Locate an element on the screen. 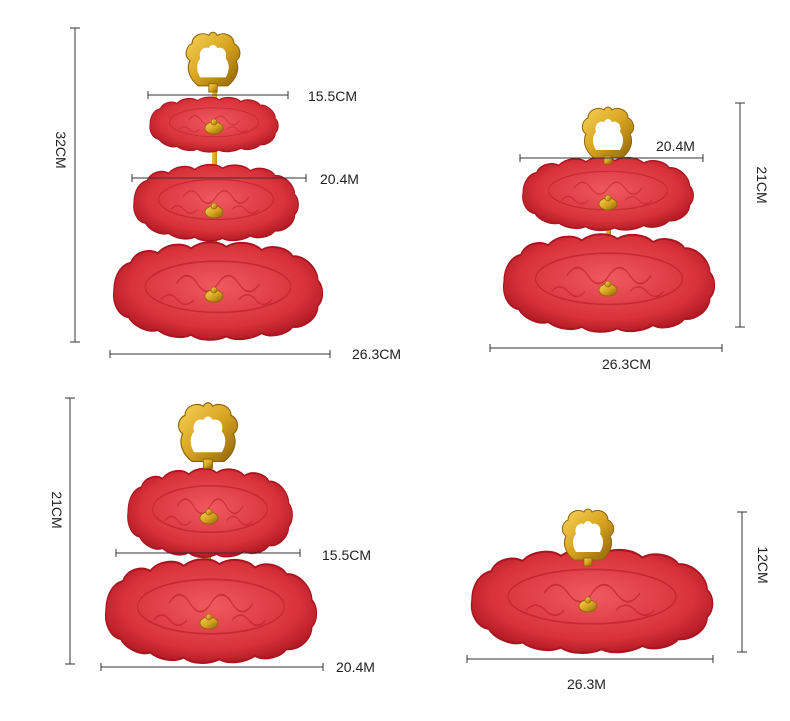 The image size is (790, 721). base-plate is located at coordinates (211, 611).